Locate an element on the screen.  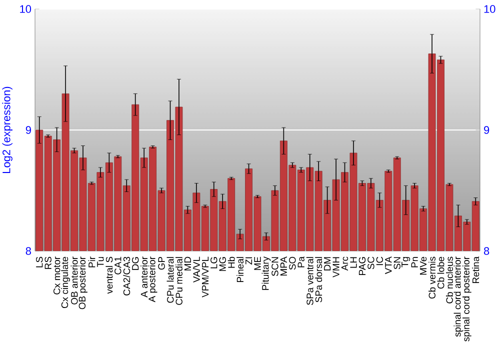
x-tick-label: SPa dorsal is located at coordinates (318, 279).